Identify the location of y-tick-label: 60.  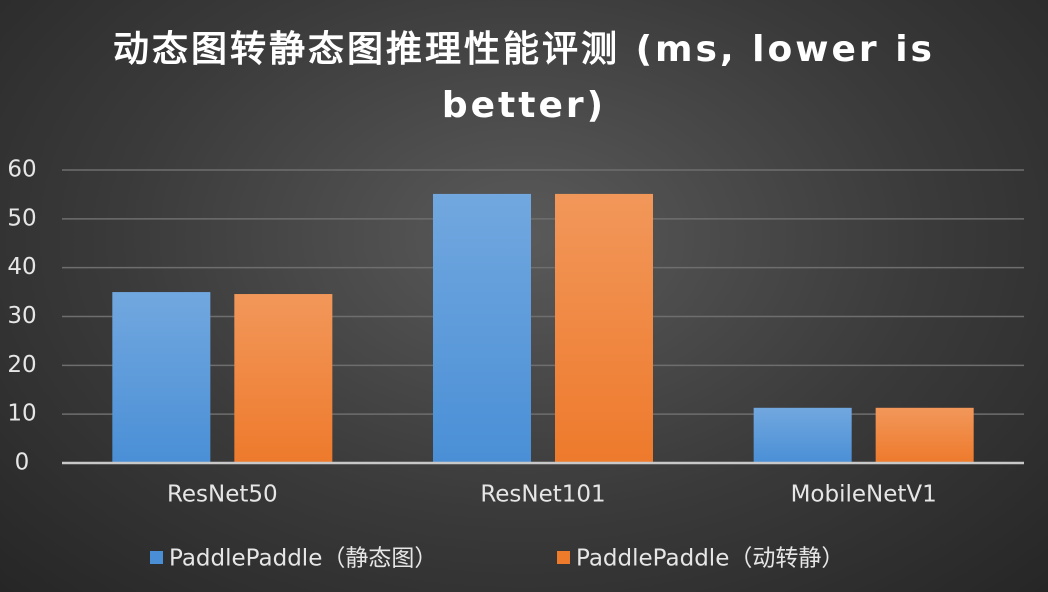
(21, 170).